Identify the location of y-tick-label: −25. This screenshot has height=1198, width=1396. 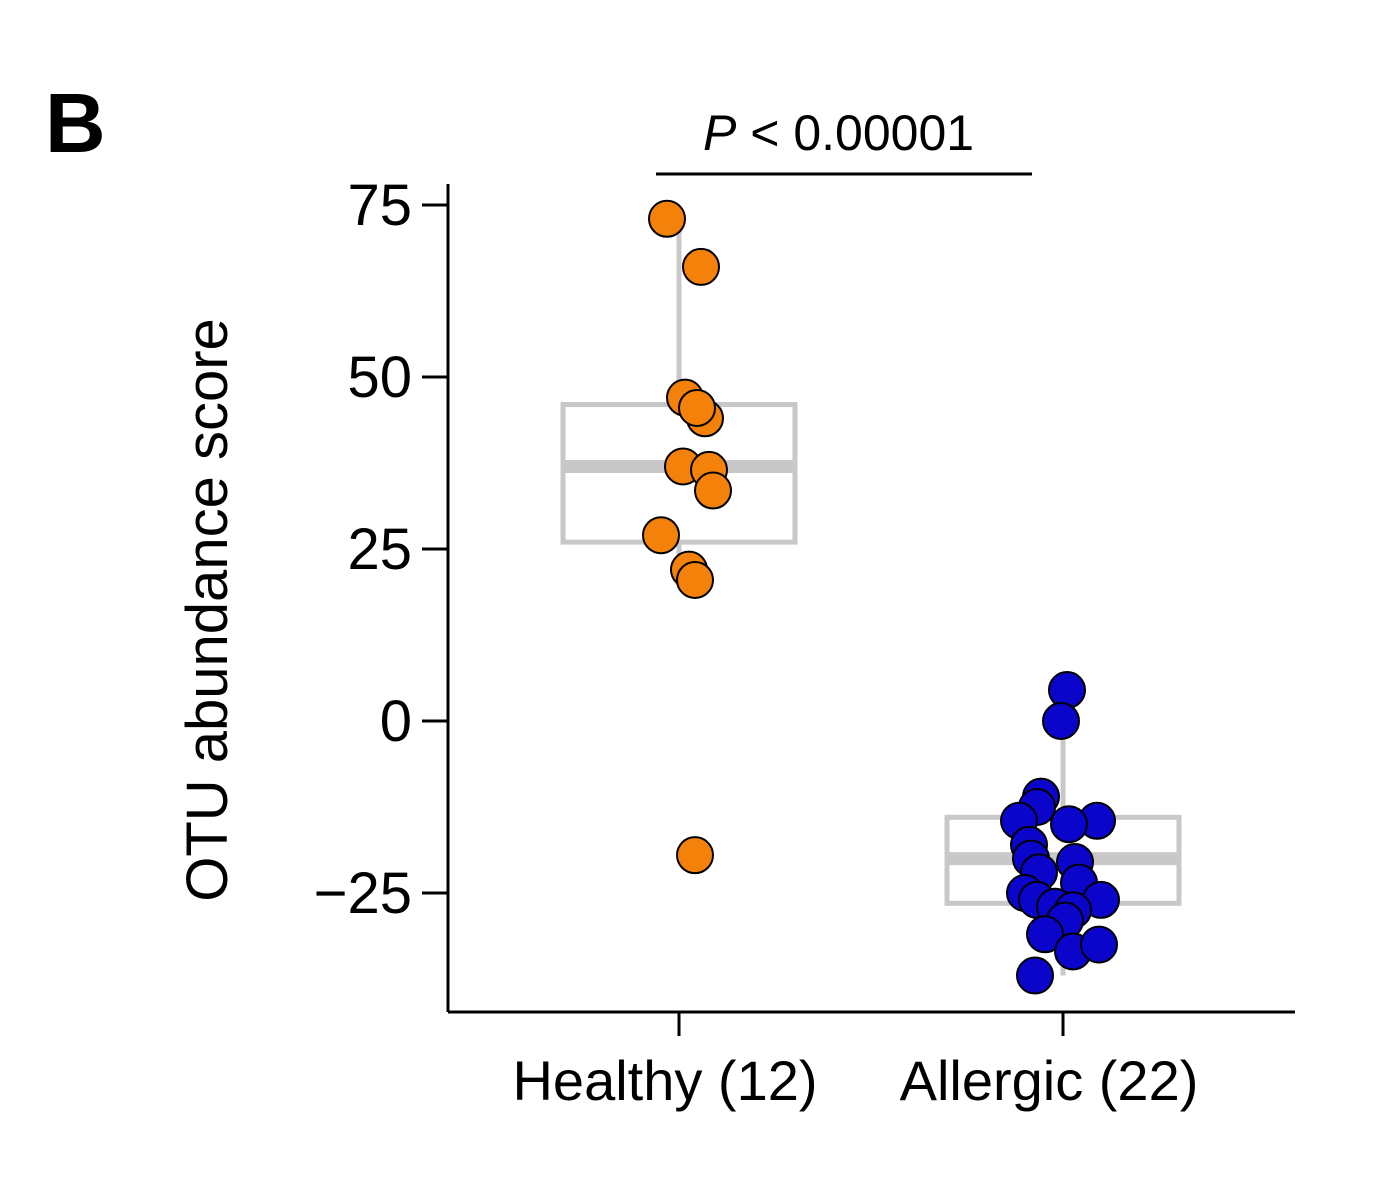
(363, 893).